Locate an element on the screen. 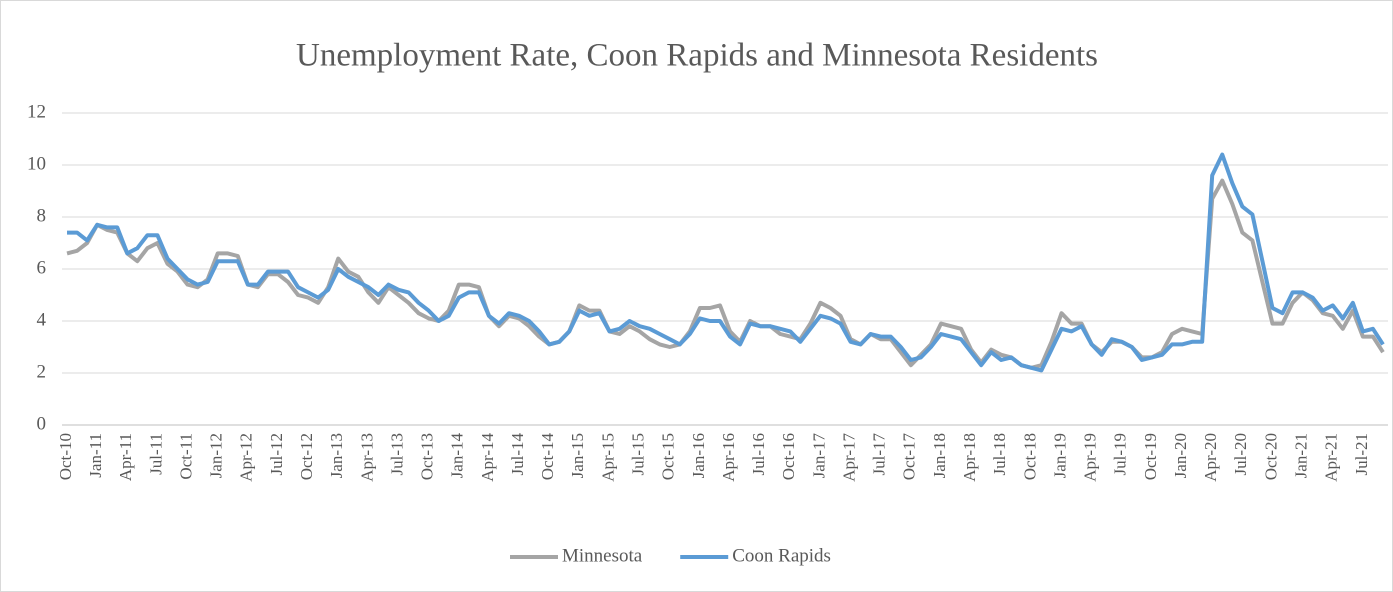 The height and width of the screenshot is (592, 1393). x-tick-label: Jul-21 is located at coordinates (1361, 454).